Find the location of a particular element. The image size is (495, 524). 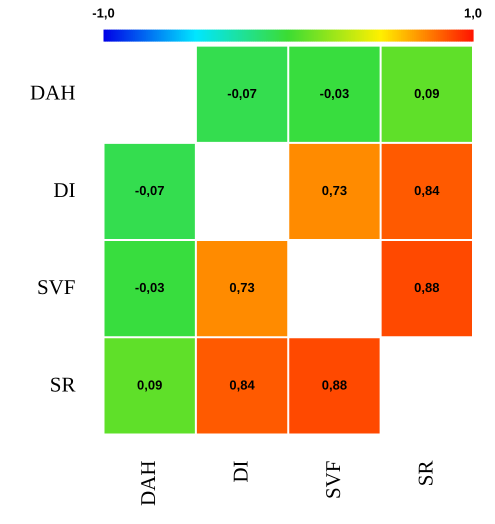

x-tick-label: DI is located at coordinates (240, 471).